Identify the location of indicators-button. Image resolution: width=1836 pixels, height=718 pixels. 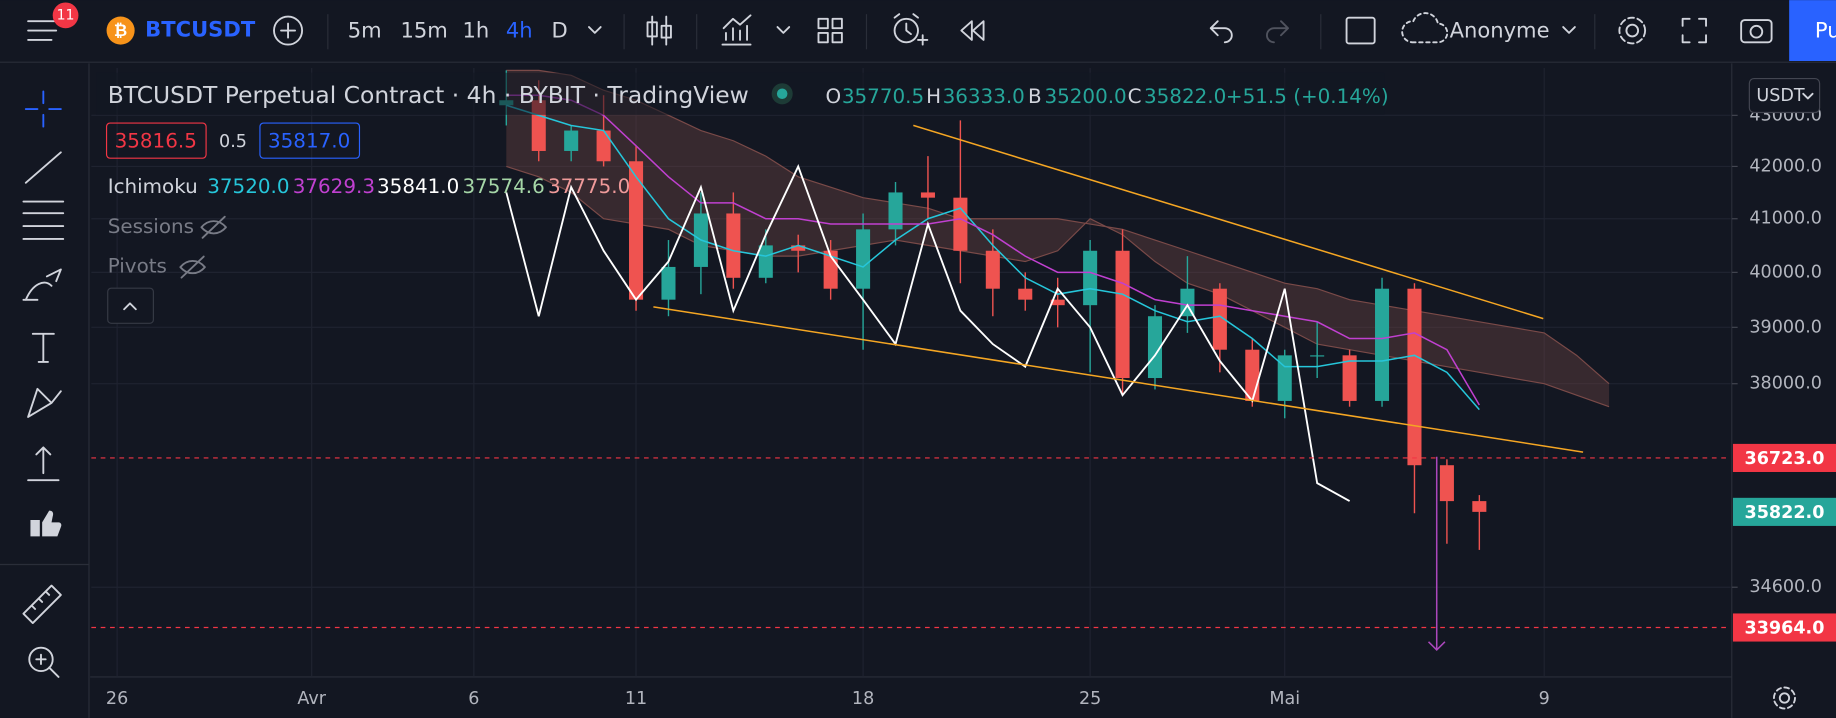
(756, 30).